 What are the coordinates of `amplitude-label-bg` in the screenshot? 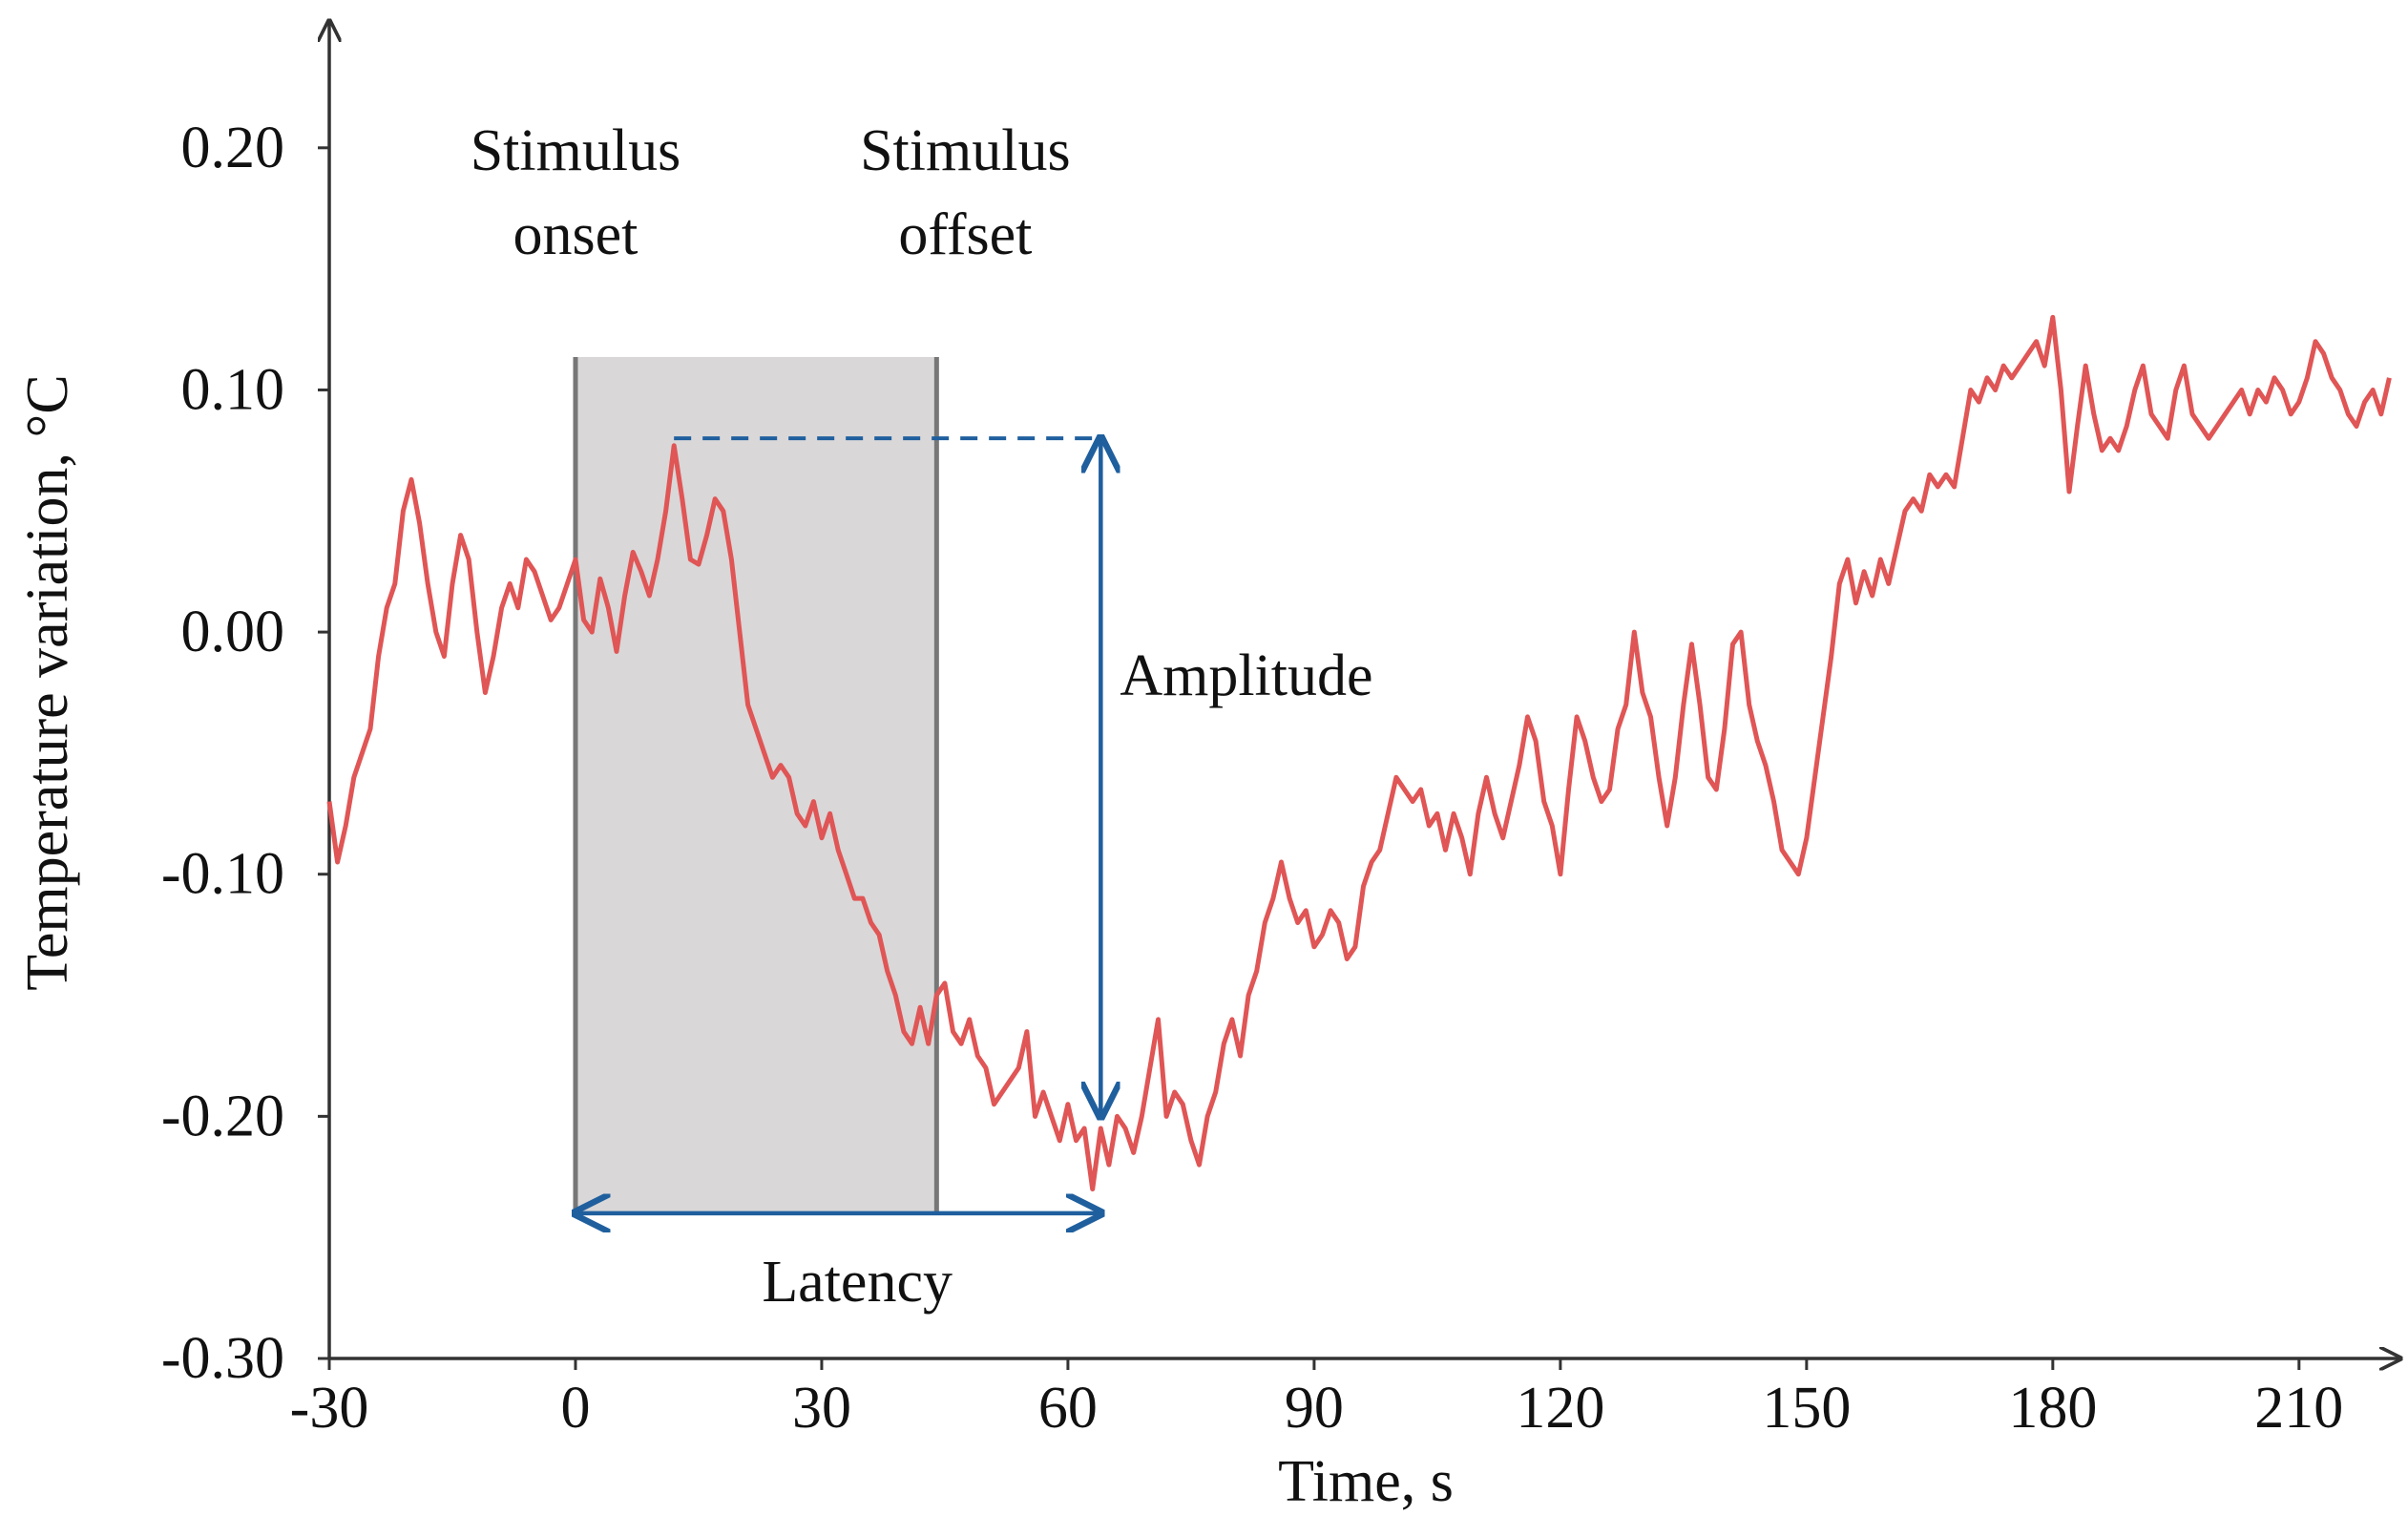 It's located at (1266, 675).